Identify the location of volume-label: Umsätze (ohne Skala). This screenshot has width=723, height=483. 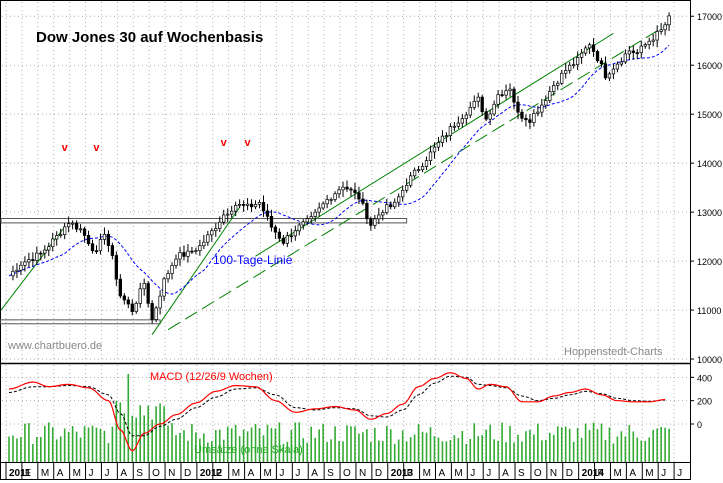
(248, 450).